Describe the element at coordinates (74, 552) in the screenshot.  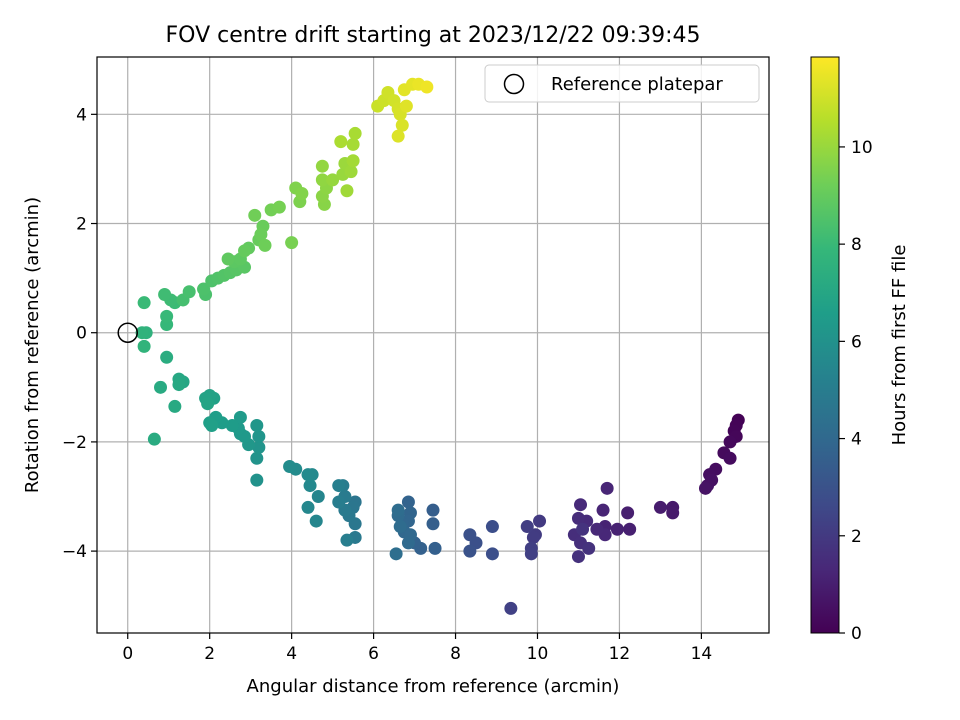
I see `y-tick-label: −4` at that location.